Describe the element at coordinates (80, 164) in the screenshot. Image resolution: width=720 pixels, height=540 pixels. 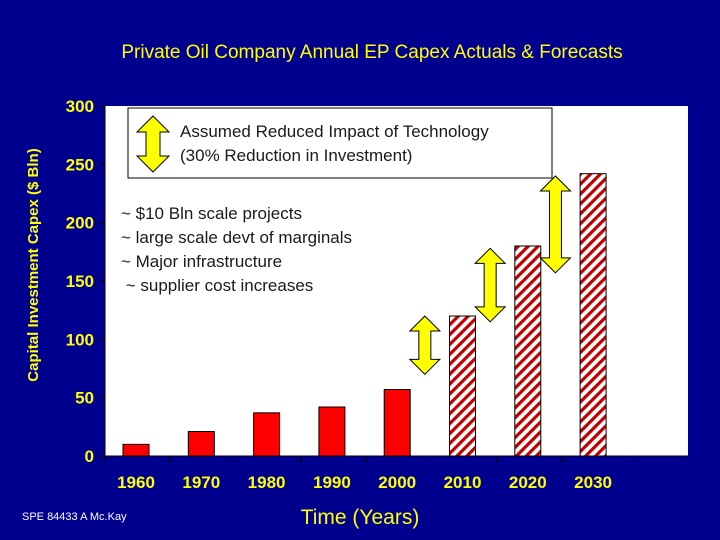
I see `y-tick-label: 250` at that location.